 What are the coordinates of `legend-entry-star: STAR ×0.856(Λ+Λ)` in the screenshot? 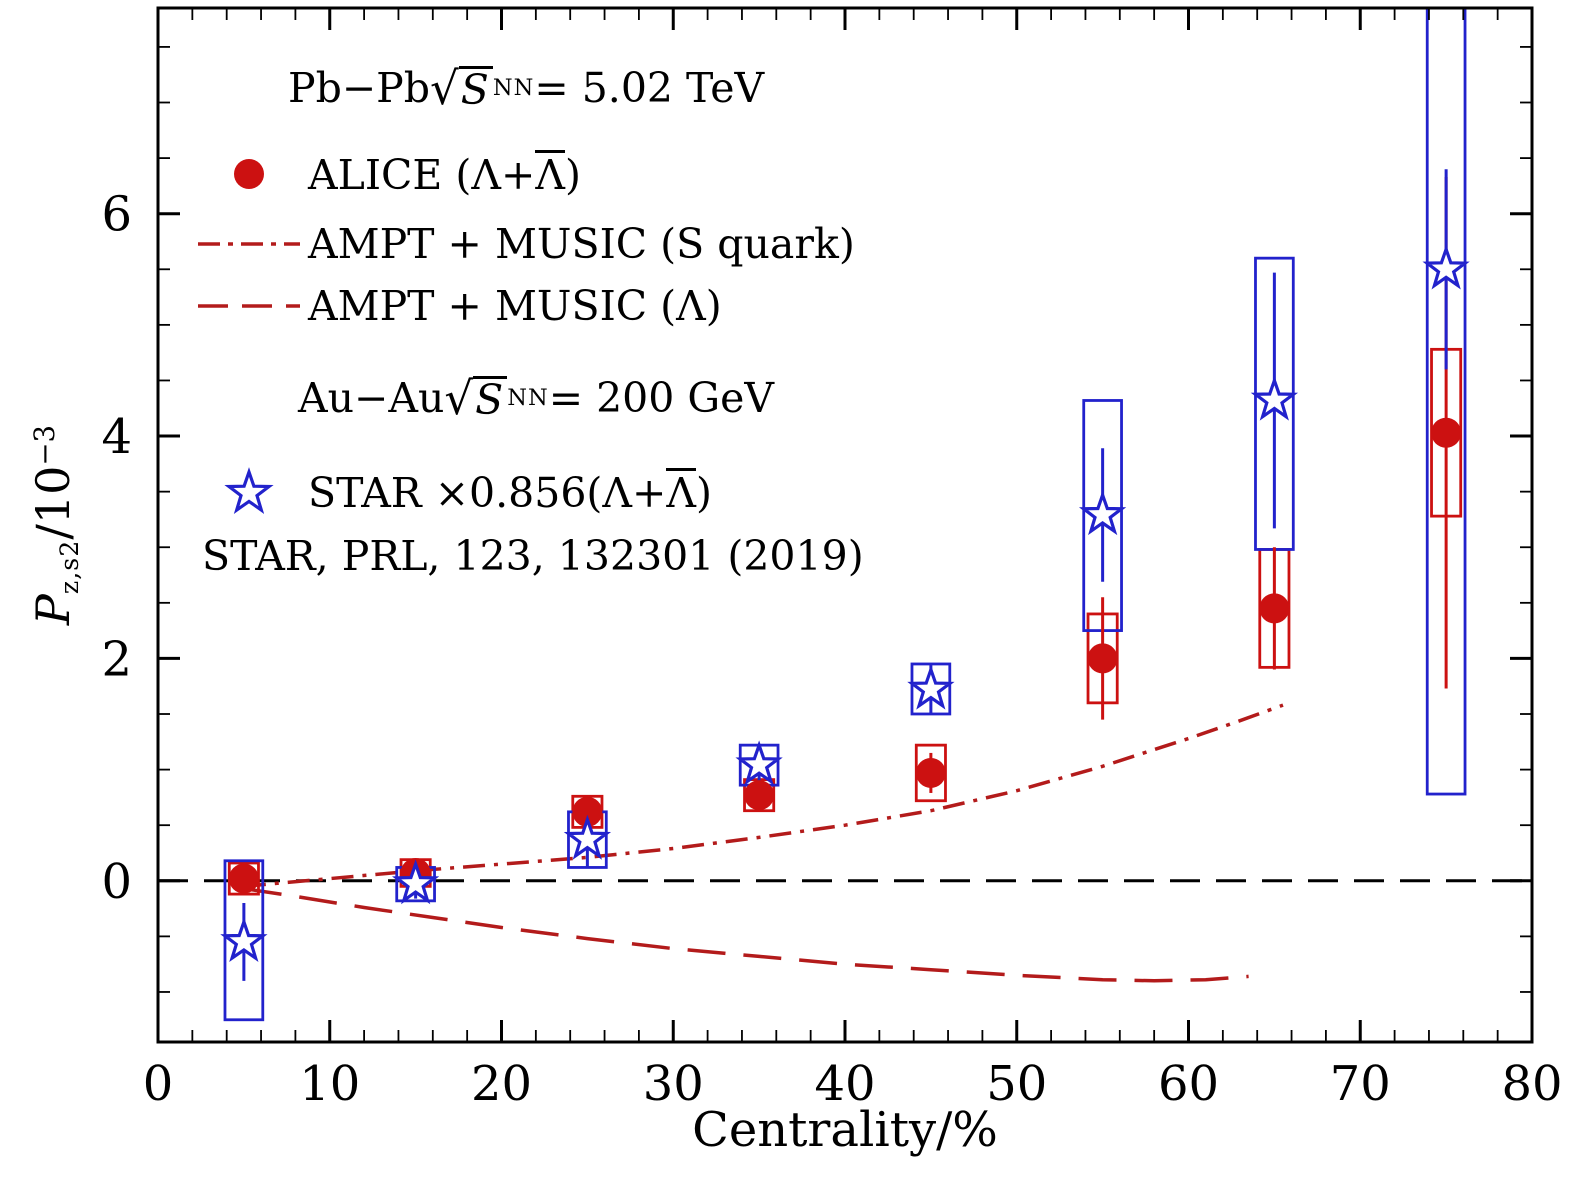 It's located at (451, 492).